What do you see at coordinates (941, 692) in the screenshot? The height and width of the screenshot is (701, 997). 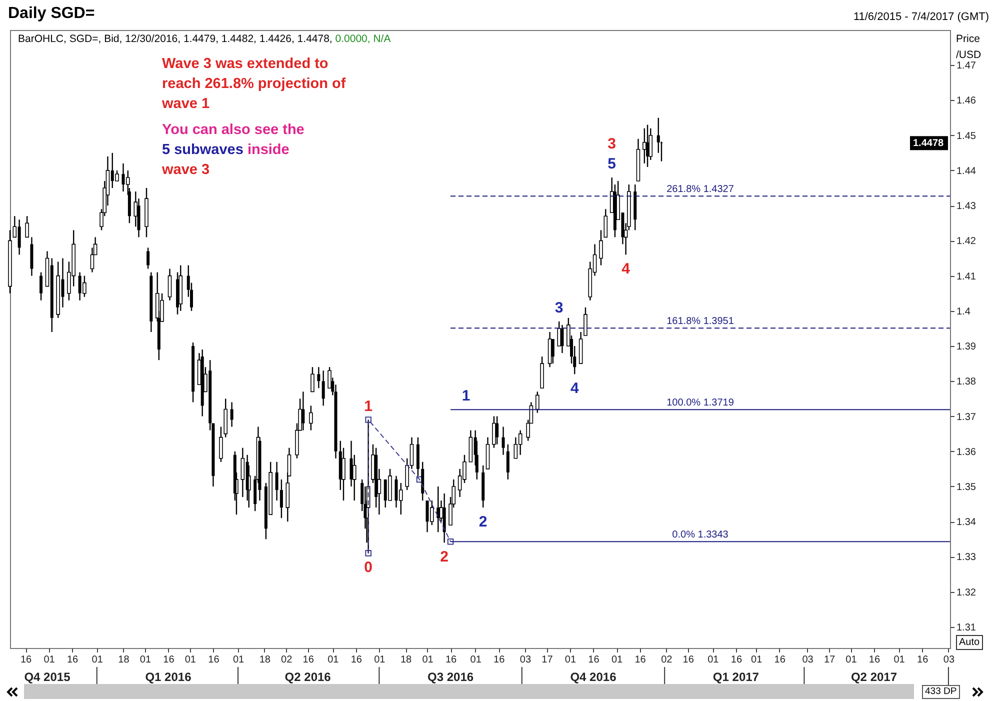 I see `text: 433 DP` at bounding box center [941, 692].